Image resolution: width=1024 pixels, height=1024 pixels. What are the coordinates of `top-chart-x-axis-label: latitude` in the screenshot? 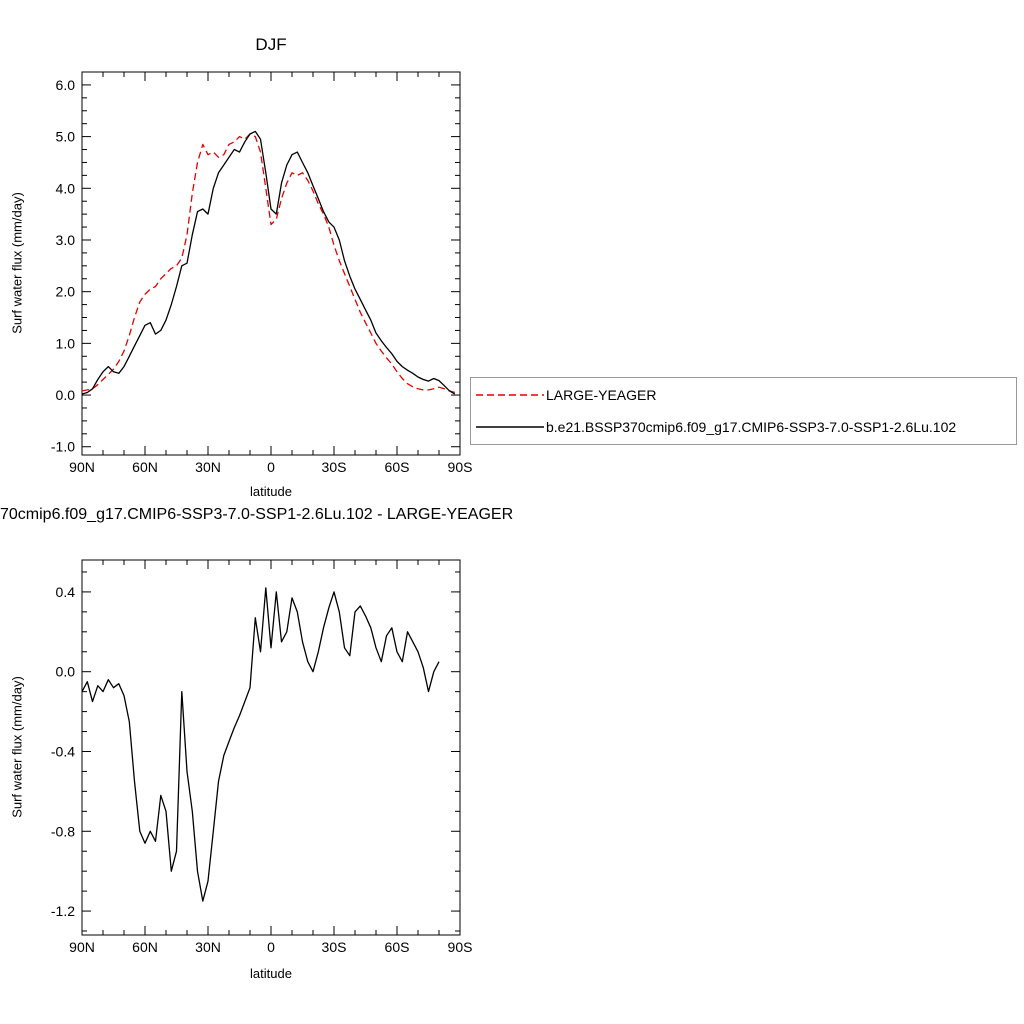 It's located at (271, 491).